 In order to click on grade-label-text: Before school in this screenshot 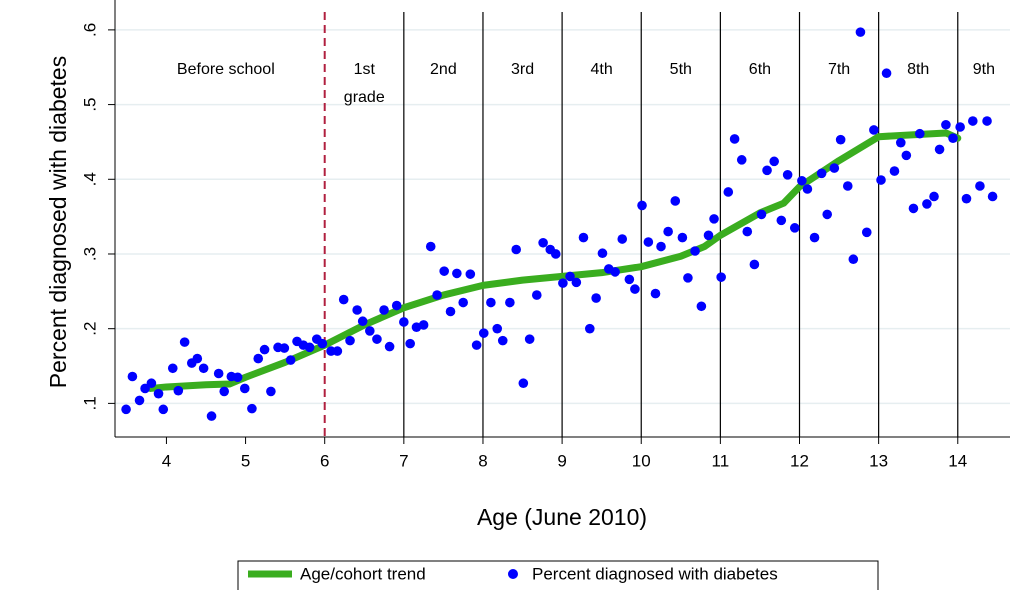, I will do `click(225, 69)`.